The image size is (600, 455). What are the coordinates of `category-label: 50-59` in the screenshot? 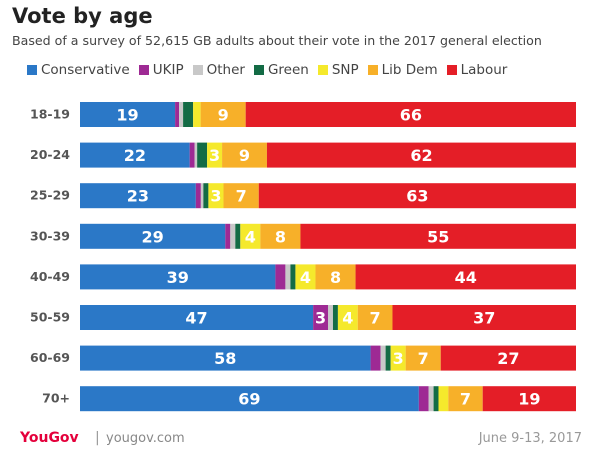 It's located at (50, 317).